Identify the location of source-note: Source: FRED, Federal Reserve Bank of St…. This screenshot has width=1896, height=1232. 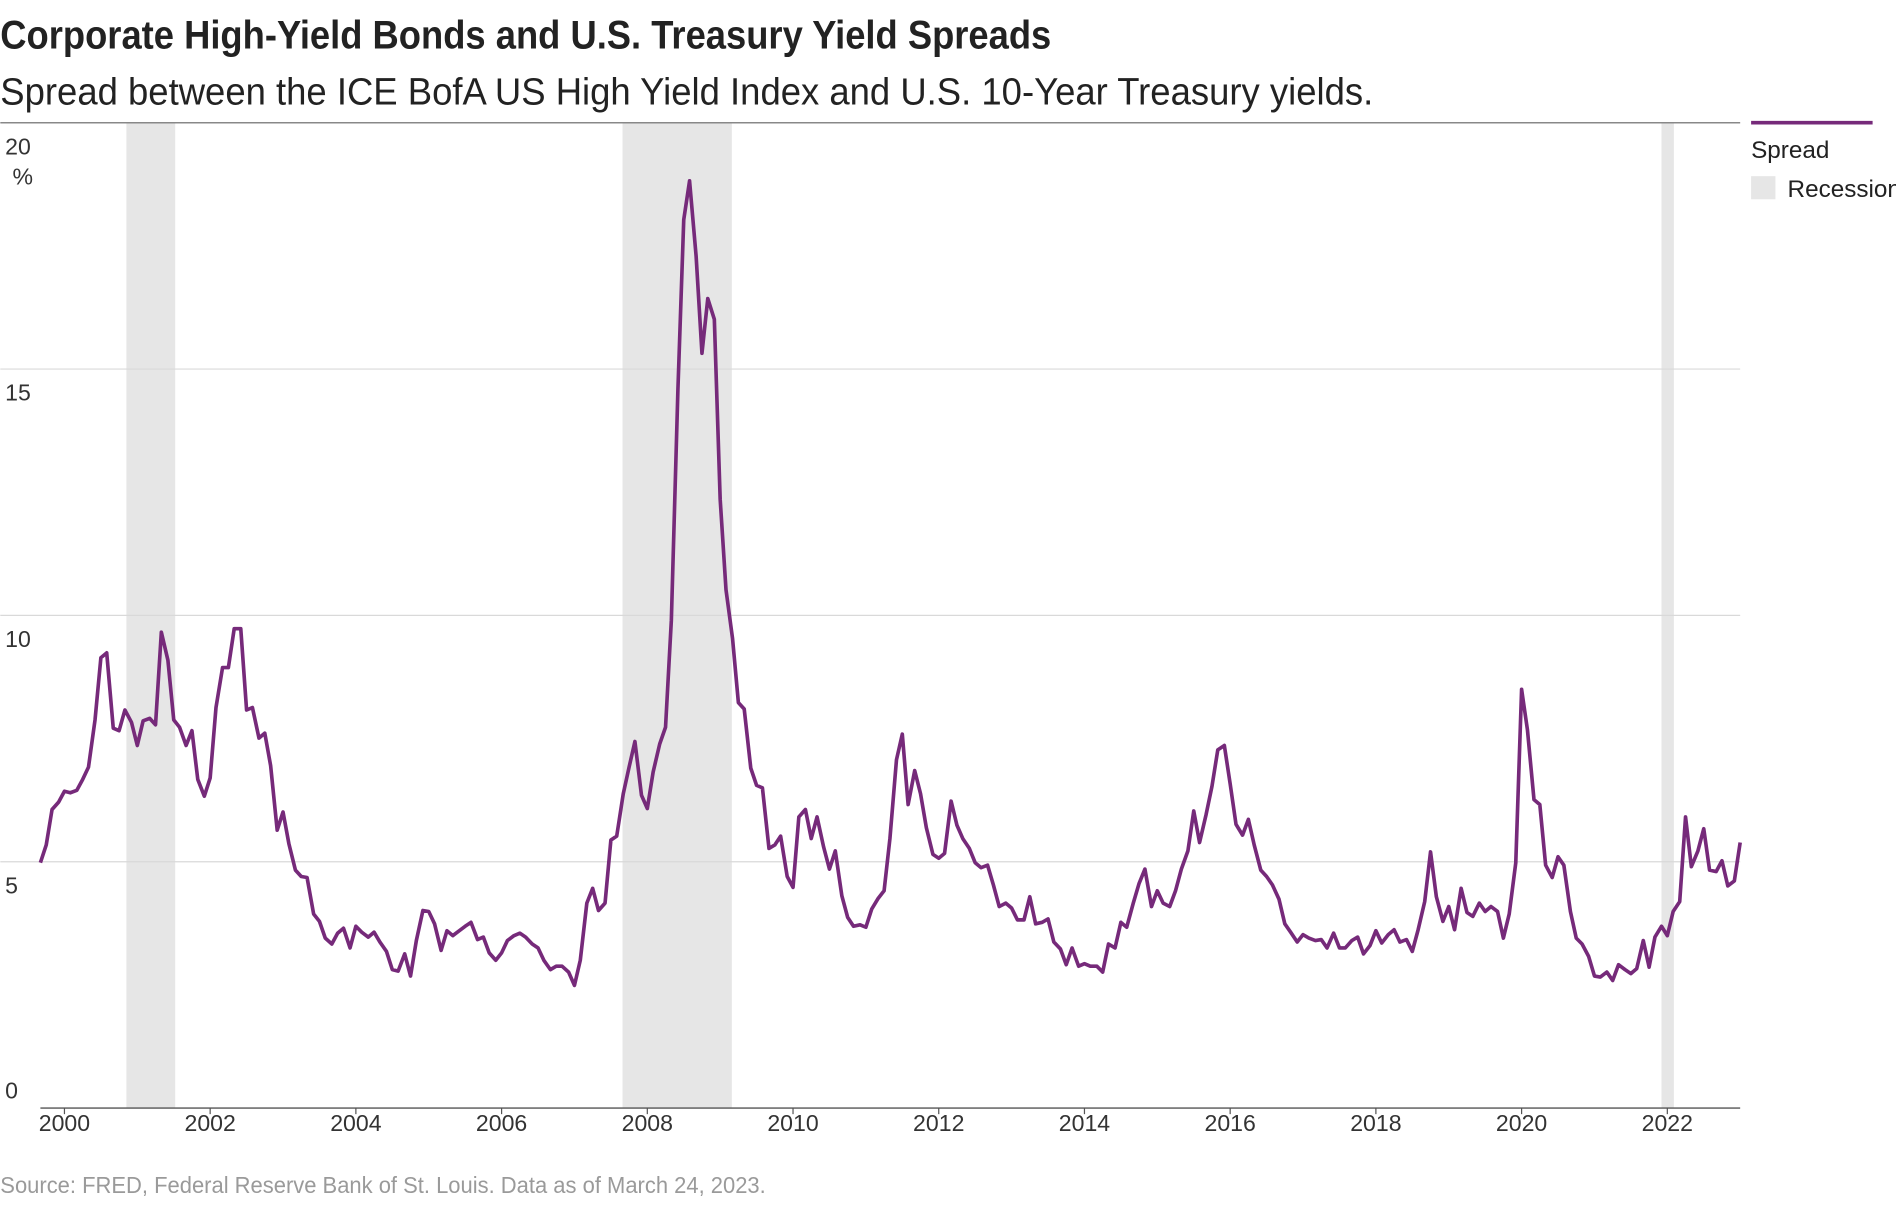
(382, 1185).